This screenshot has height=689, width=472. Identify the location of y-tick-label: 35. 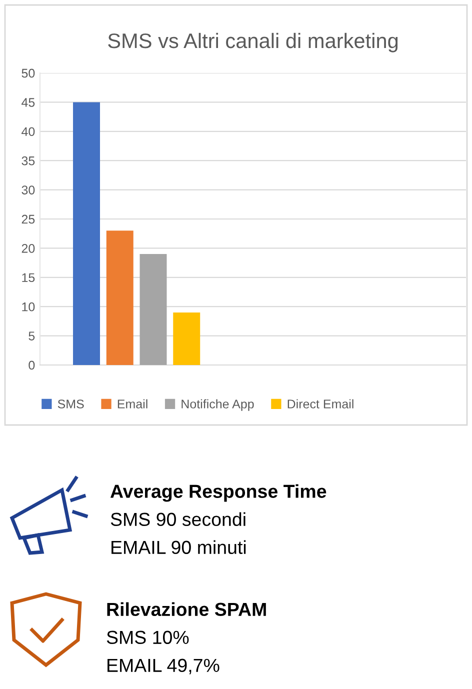
(28, 161).